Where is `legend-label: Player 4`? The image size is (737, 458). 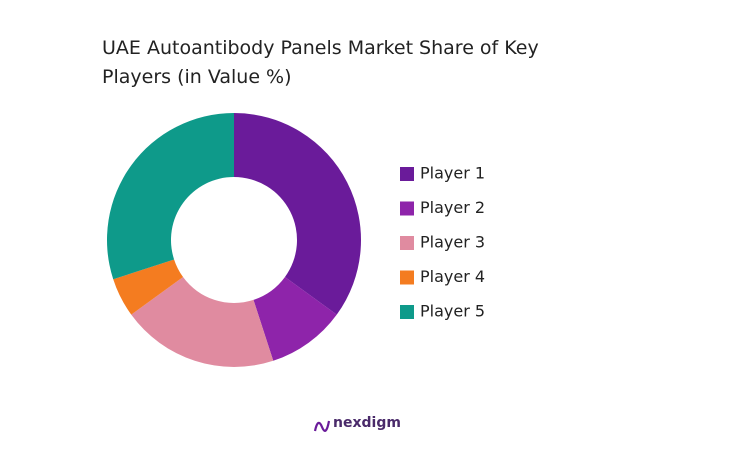 legend-label: Player 4 is located at coordinates (452, 276).